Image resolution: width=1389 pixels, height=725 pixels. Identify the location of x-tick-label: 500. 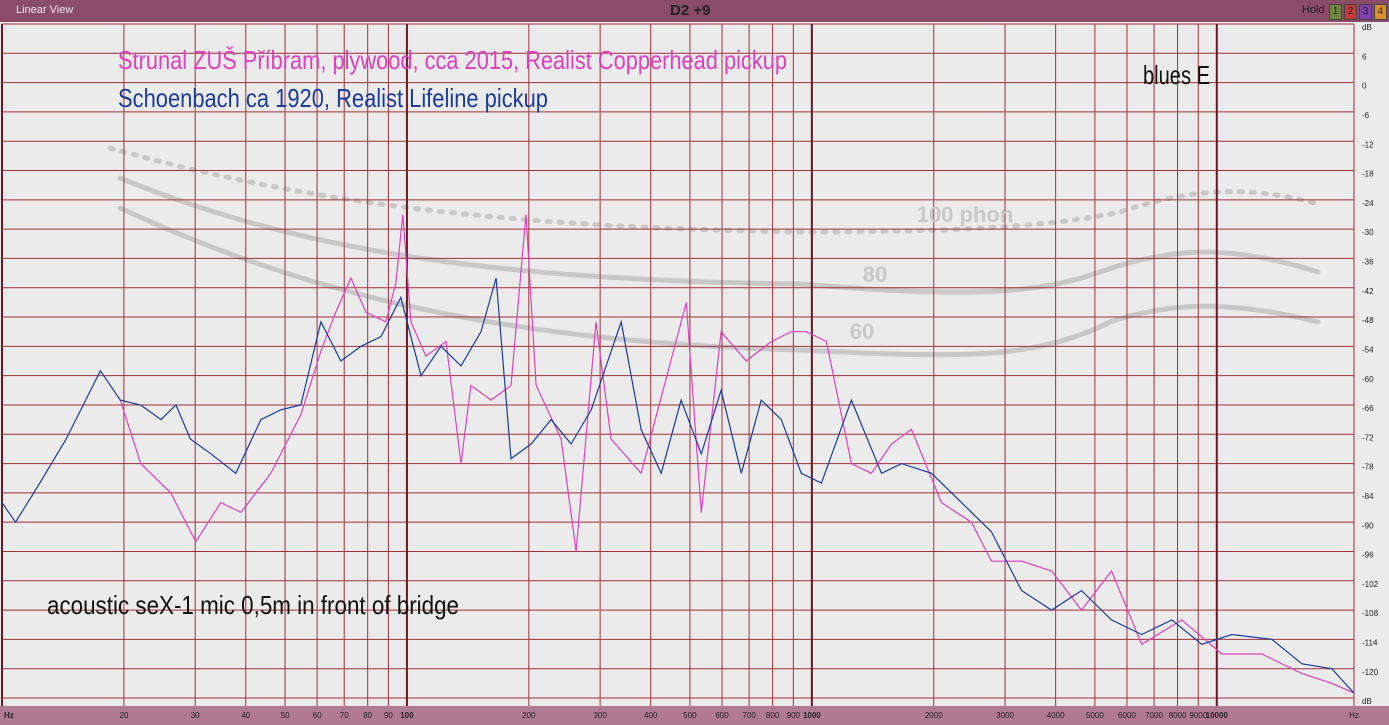
(690, 715).